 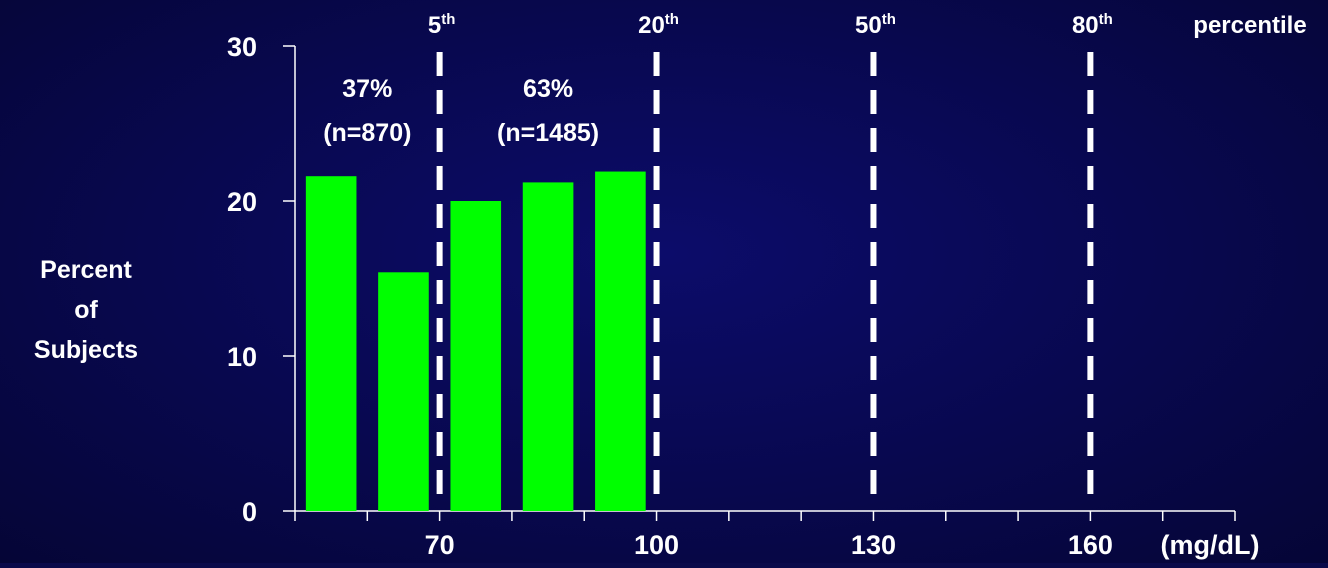 I want to click on percentile-label: 20th, so click(x=658, y=25).